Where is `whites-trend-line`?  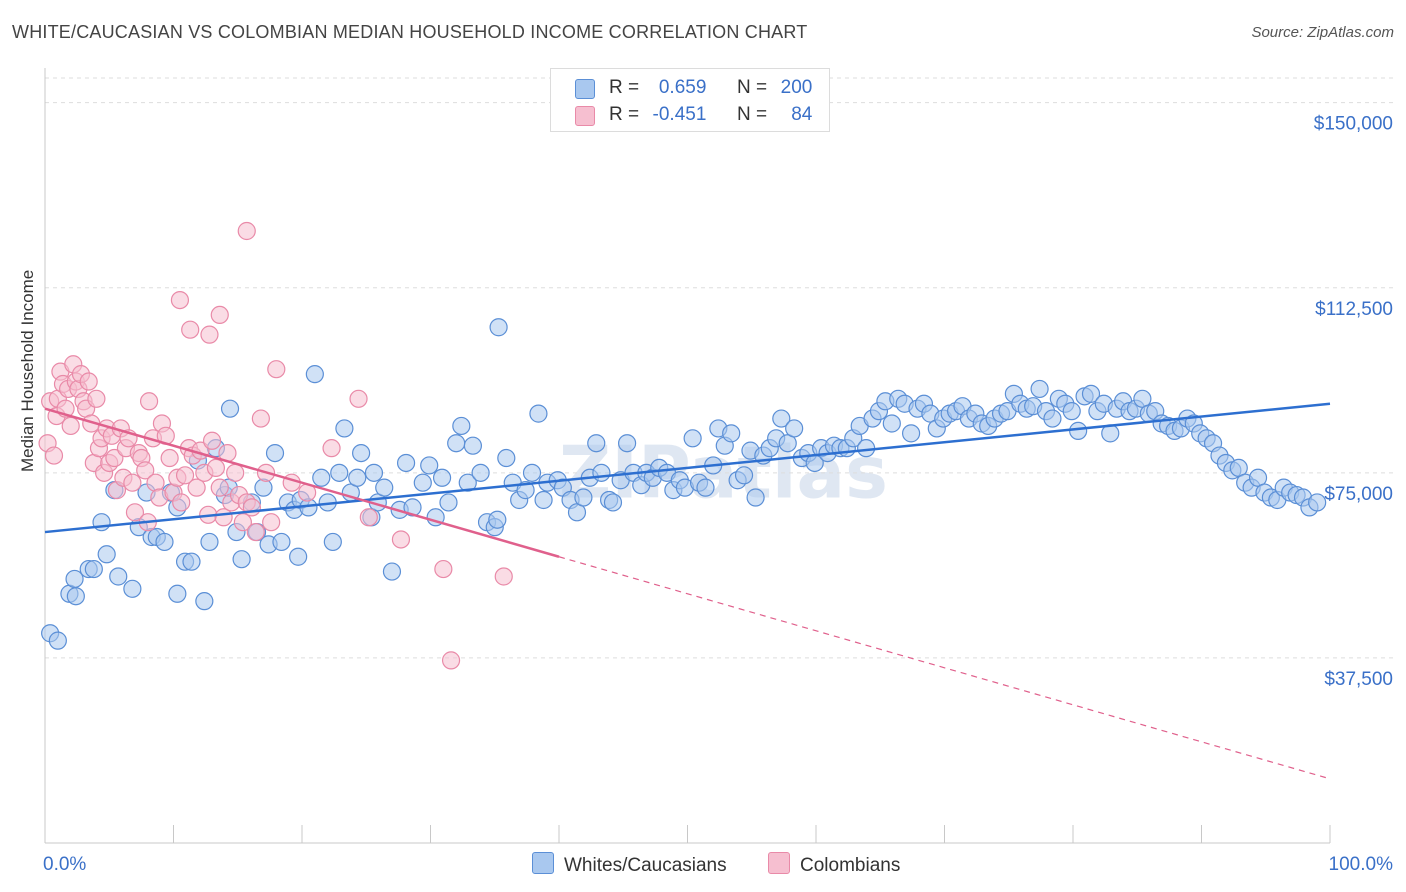 whites-trend-line is located at coordinates (687, 468).